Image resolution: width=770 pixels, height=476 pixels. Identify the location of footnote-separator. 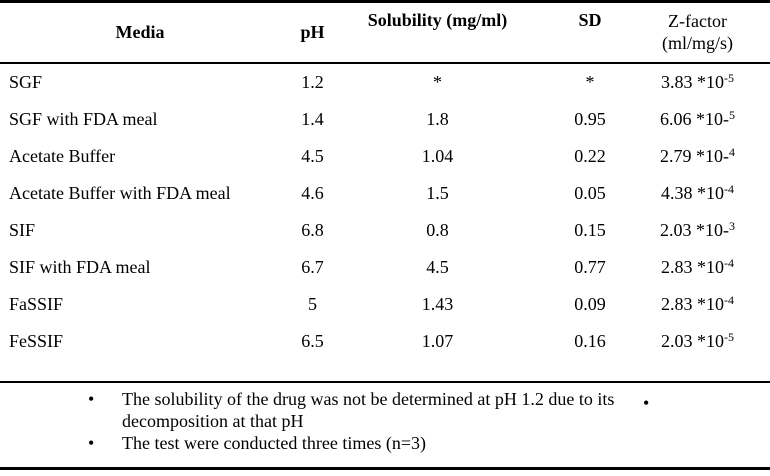
(385, 382).